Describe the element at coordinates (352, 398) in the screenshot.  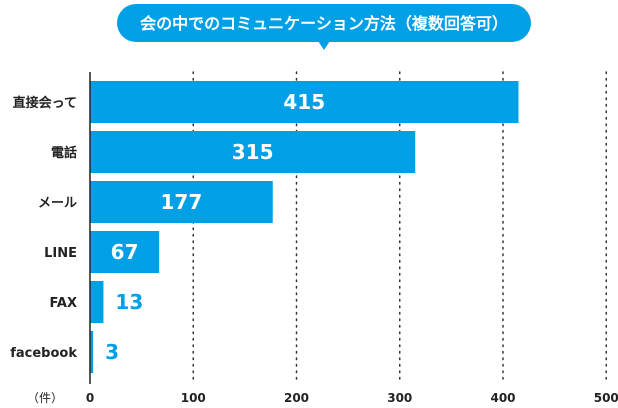
I see `x-tick-labels: 0 100 200 300 400 500` at that location.